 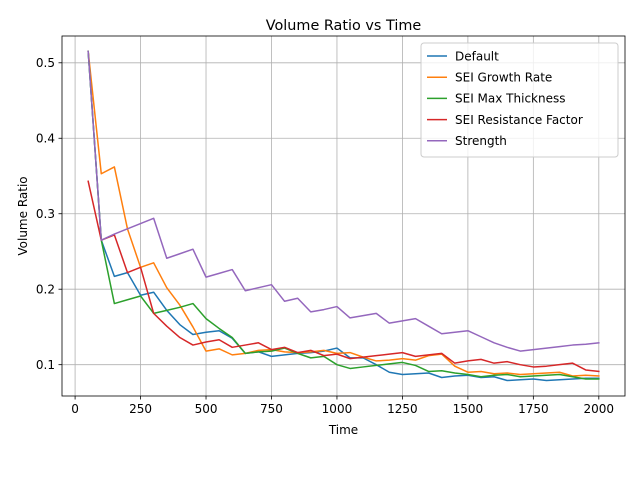 What do you see at coordinates (75, 409) in the screenshot?
I see `x-tick-label: 0` at bounding box center [75, 409].